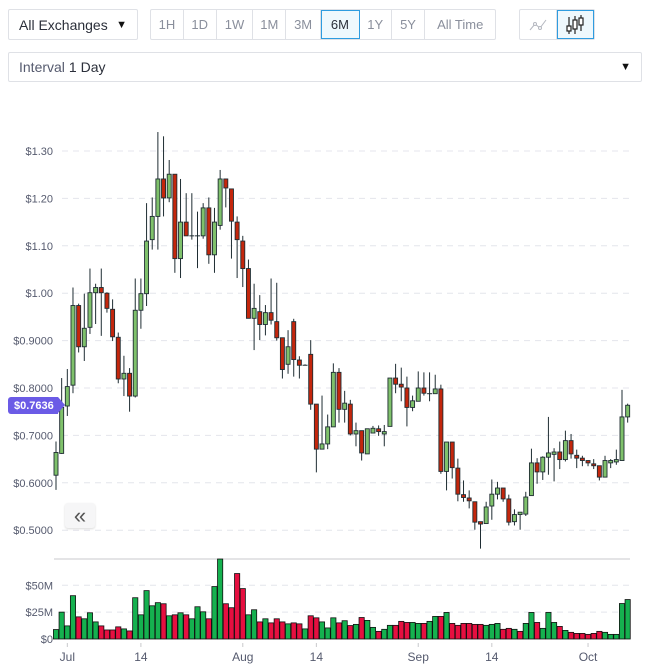  Describe the element at coordinates (167, 24) in the screenshot. I see `range-button-1h: 1H` at that location.